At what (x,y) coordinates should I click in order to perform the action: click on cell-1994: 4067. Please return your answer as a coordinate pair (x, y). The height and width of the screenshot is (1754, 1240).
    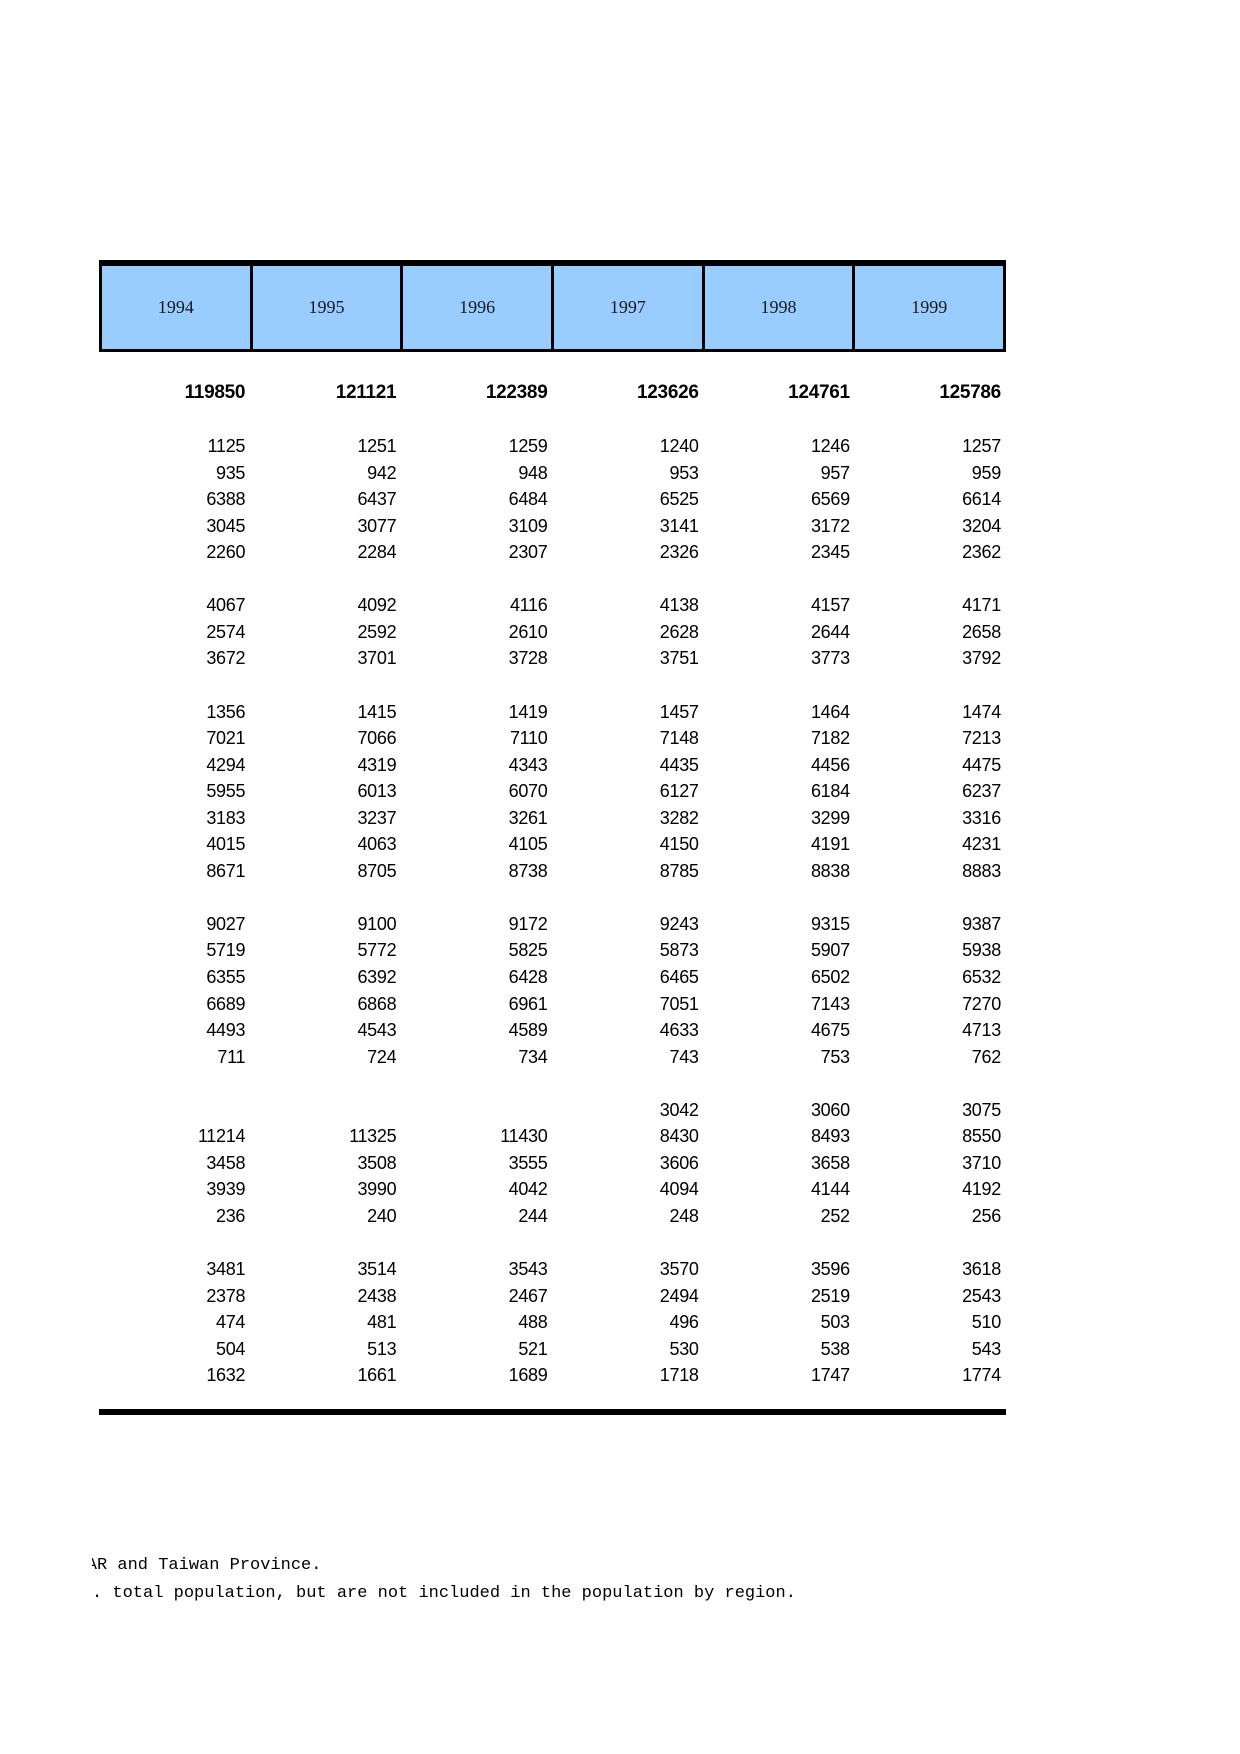
    Looking at the image, I should click on (226, 605).